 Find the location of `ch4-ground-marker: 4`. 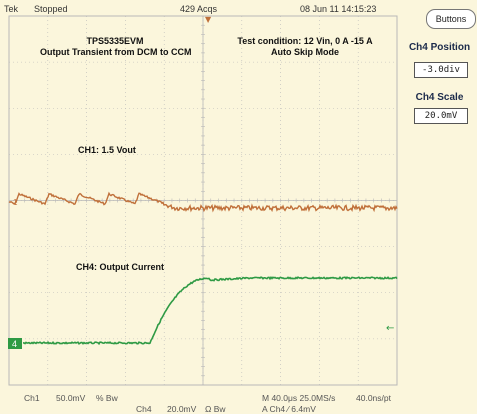

ch4-ground-marker: 4 is located at coordinates (15, 343).